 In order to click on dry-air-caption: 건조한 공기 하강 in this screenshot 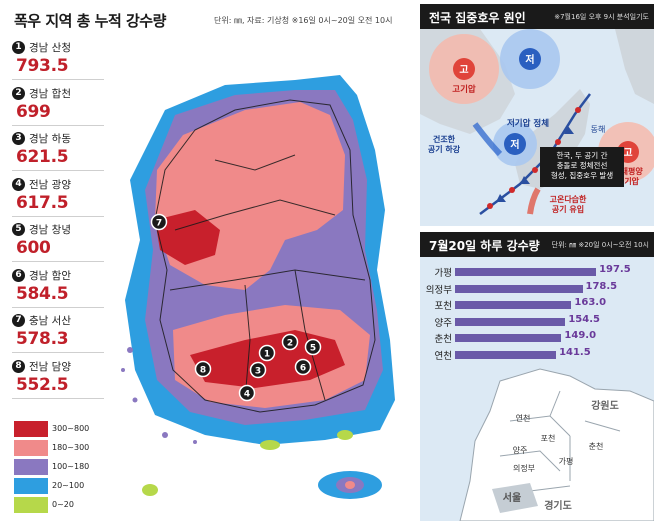, I will do `click(444, 144)`.